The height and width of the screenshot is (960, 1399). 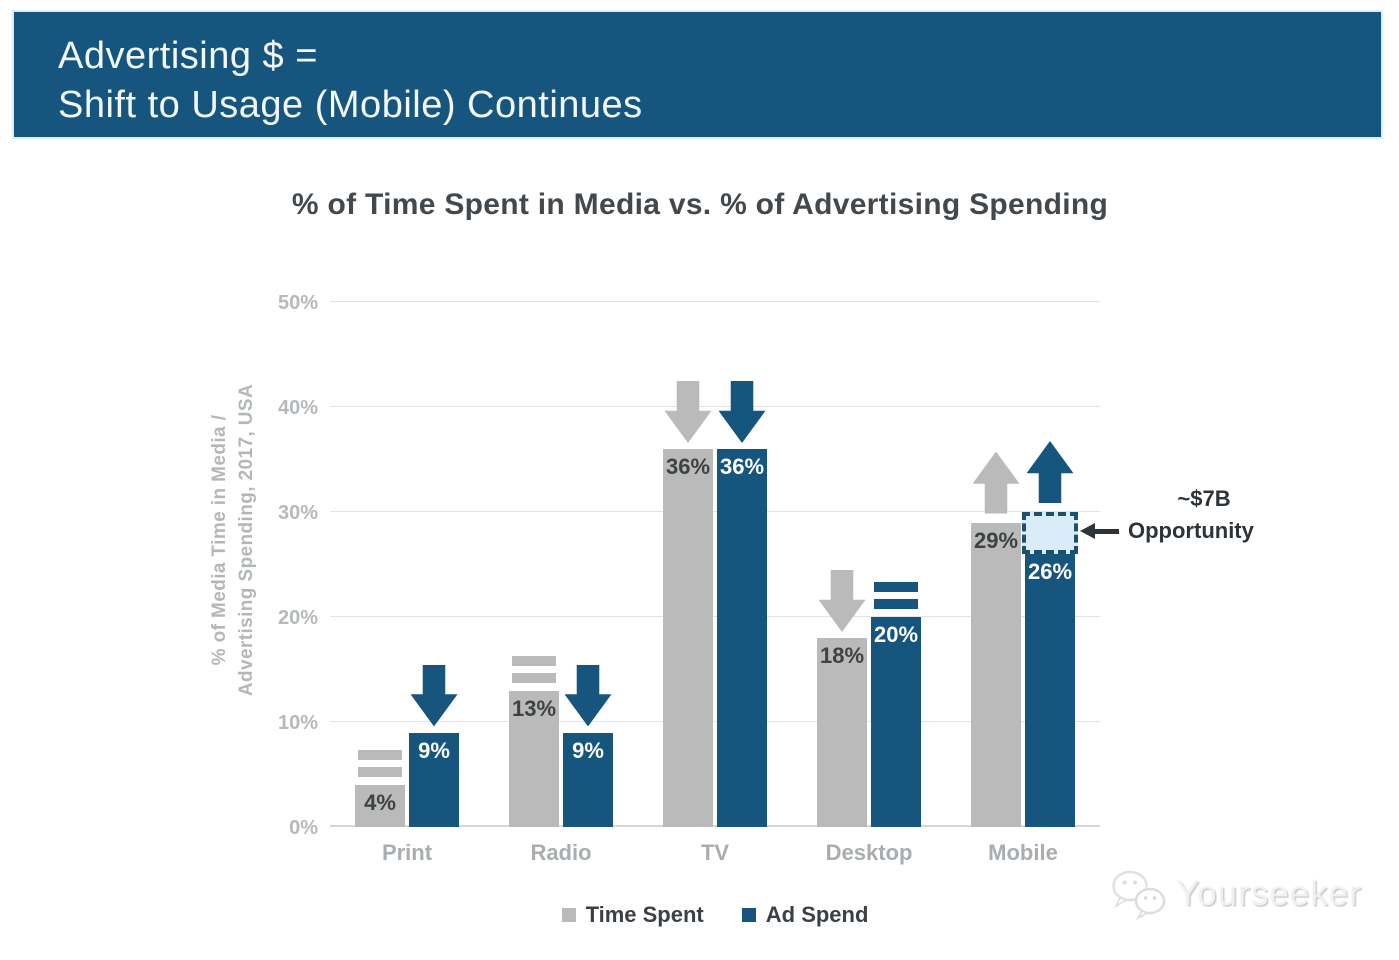 What do you see at coordinates (1139, 895) in the screenshot?
I see `chat-bubbles-icon` at bounding box center [1139, 895].